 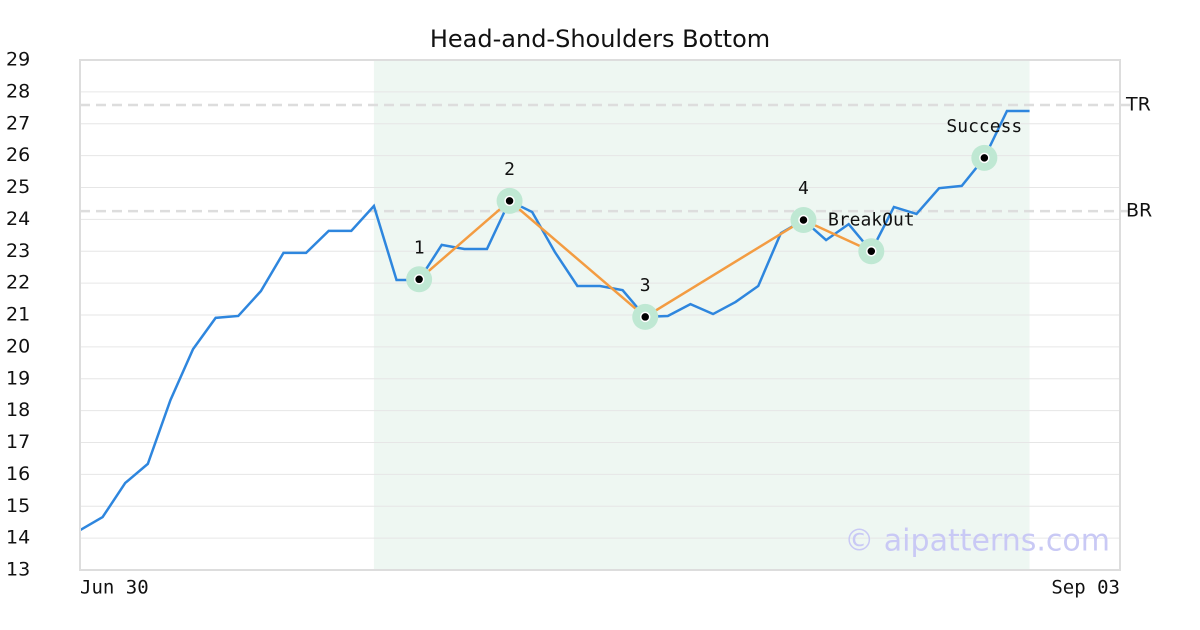 What do you see at coordinates (114, 588) in the screenshot?
I see `x-tick-label: Jun 30` at bounding box center [114, 588].